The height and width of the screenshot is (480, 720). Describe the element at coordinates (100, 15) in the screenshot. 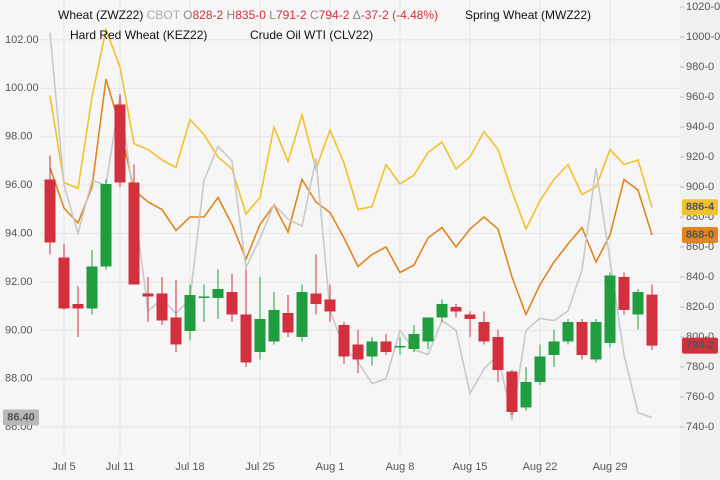

I see `instrument-name: Wheat (ZWZ22)` at that location.